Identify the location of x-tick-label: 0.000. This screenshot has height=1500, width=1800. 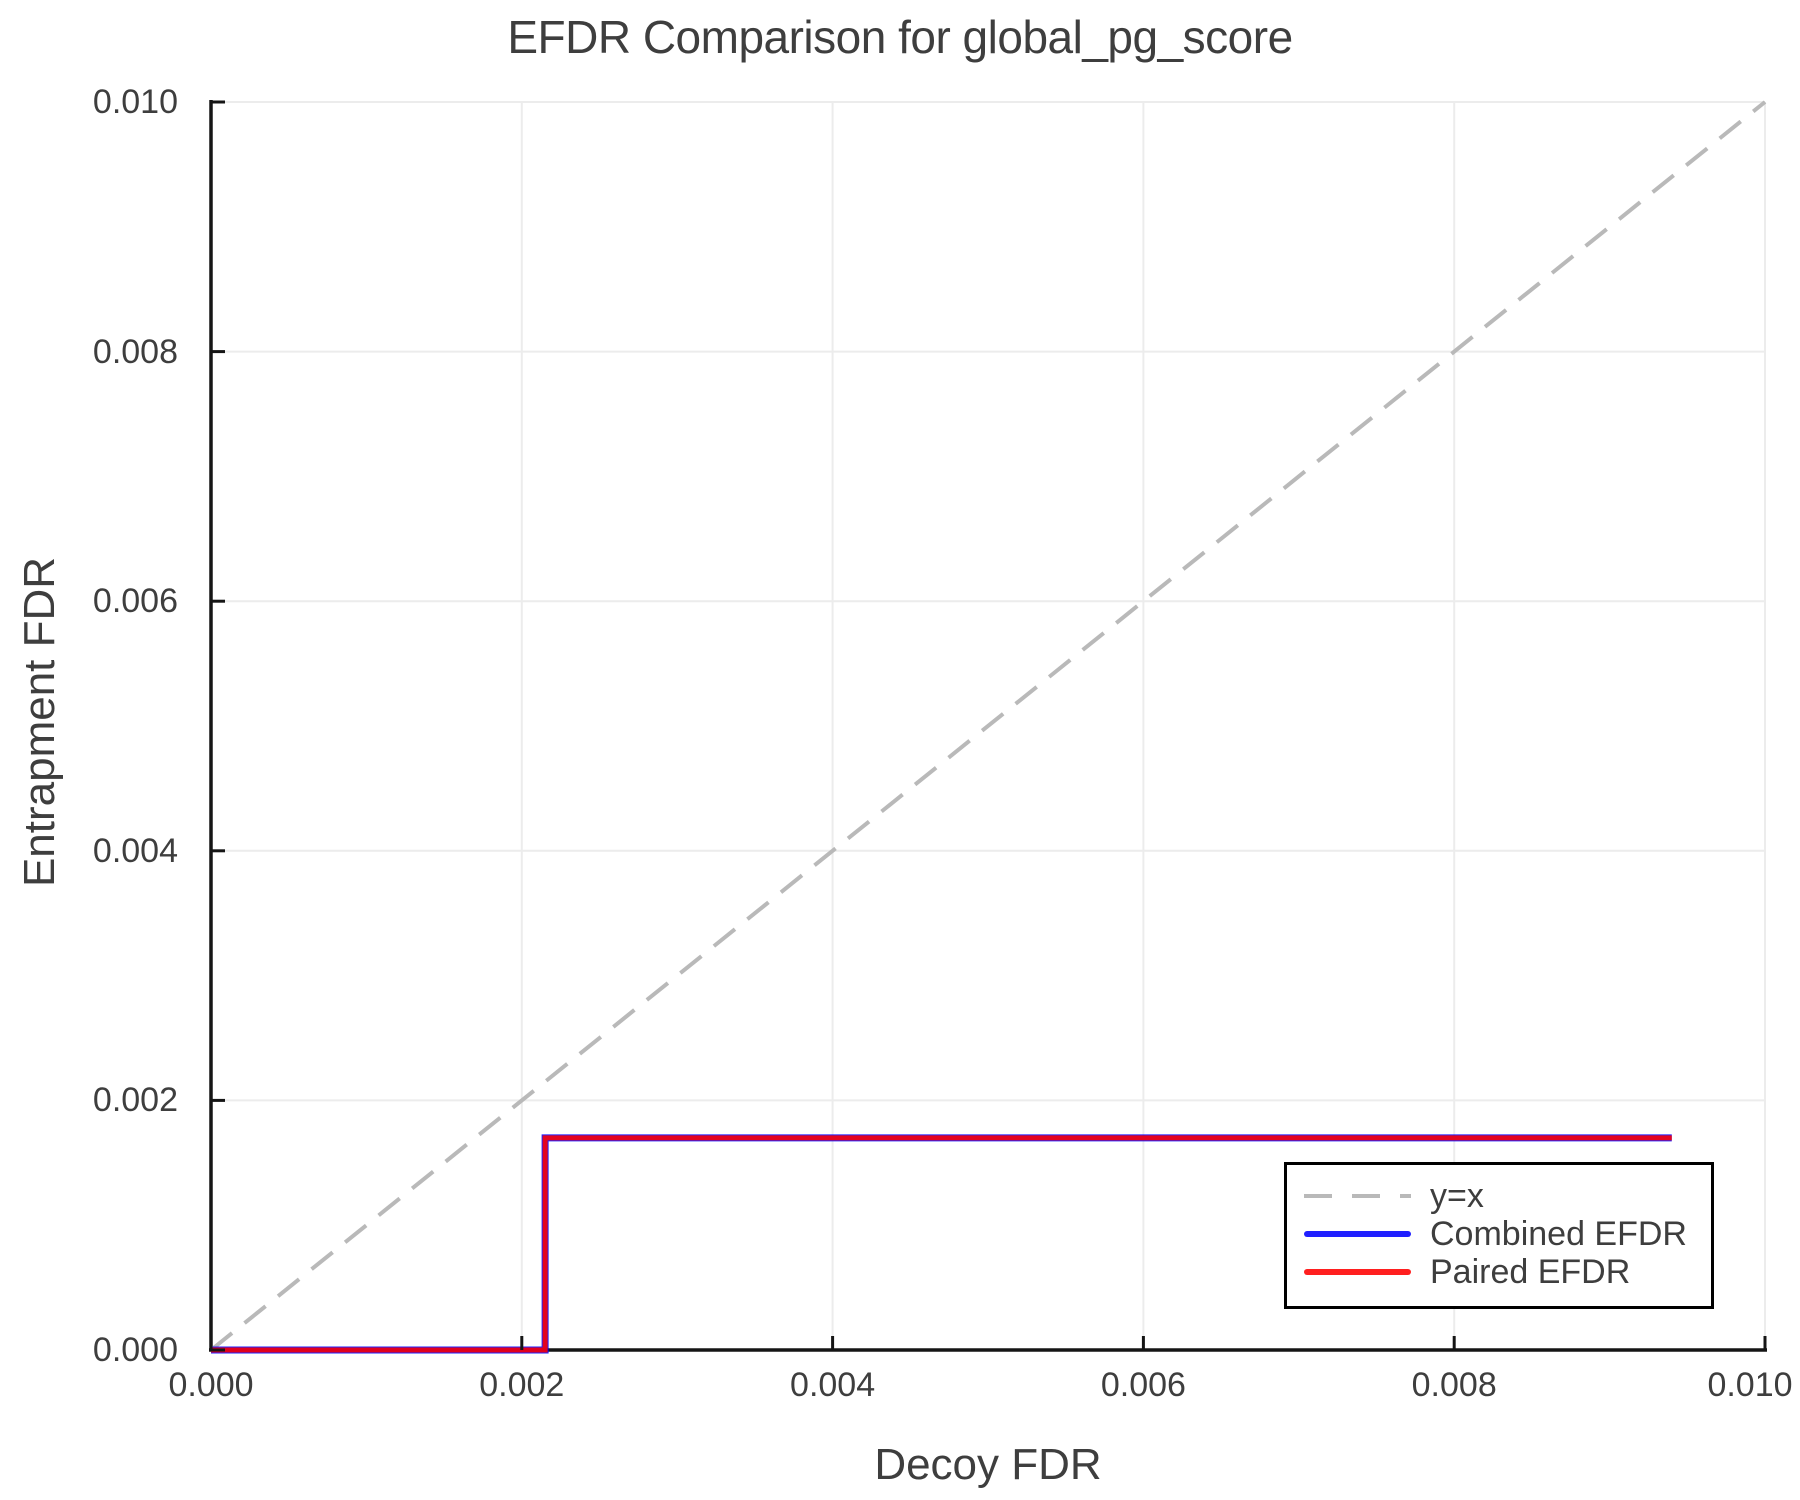
(211, 1385).